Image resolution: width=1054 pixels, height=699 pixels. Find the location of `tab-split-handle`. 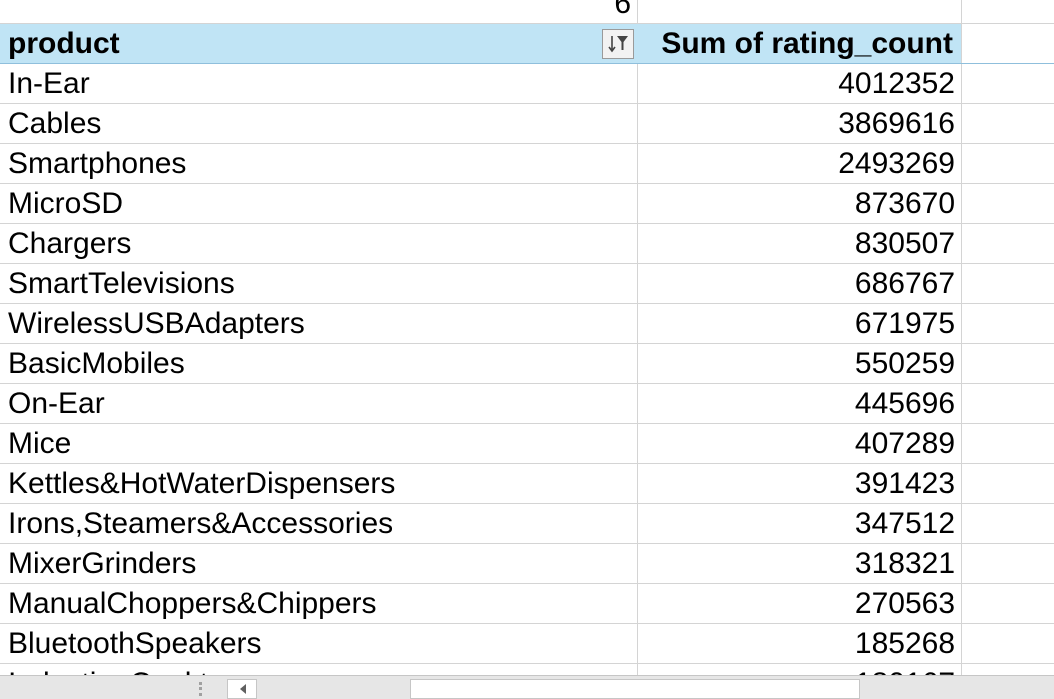

tab-split-handle is located at coordinates (202, 689).